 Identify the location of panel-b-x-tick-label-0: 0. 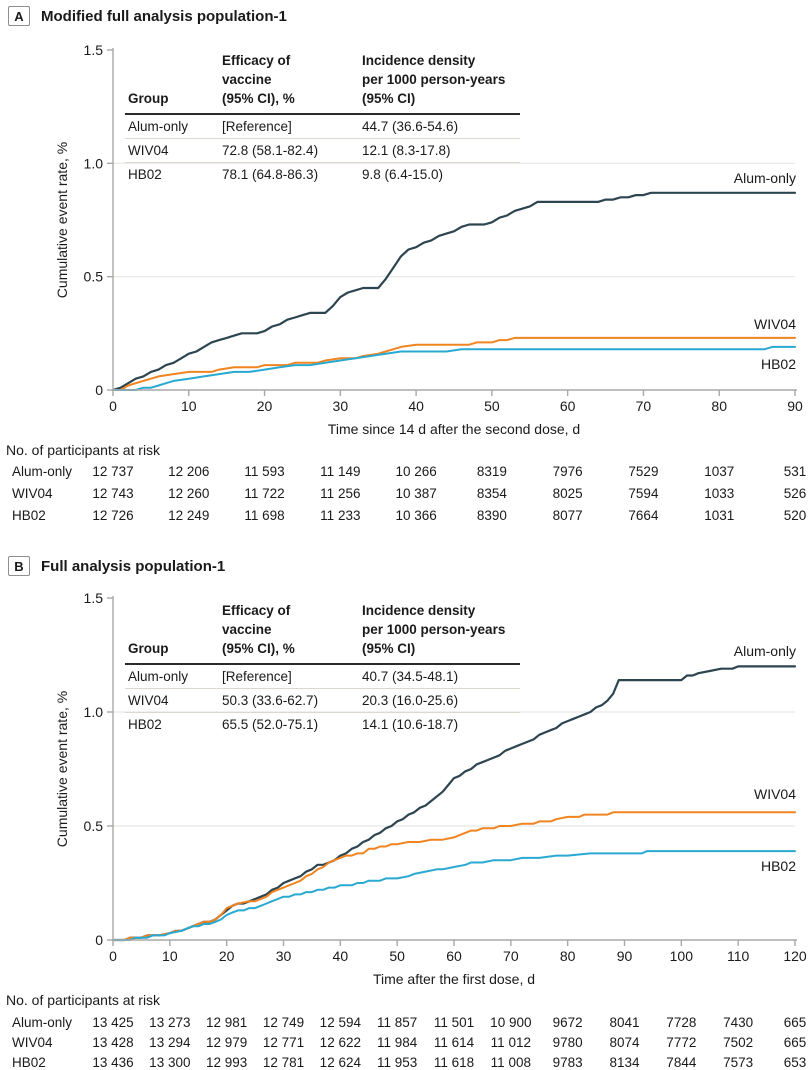
(113, 956).